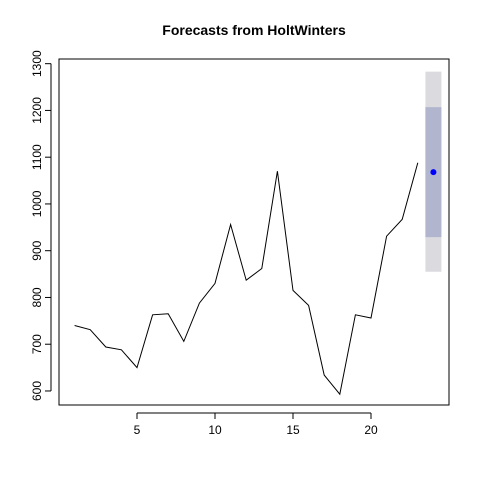 The image size is (480, 485). Describe the element at coordinates (433, 172) in the screenshot. I see `forecast-point` at that location.